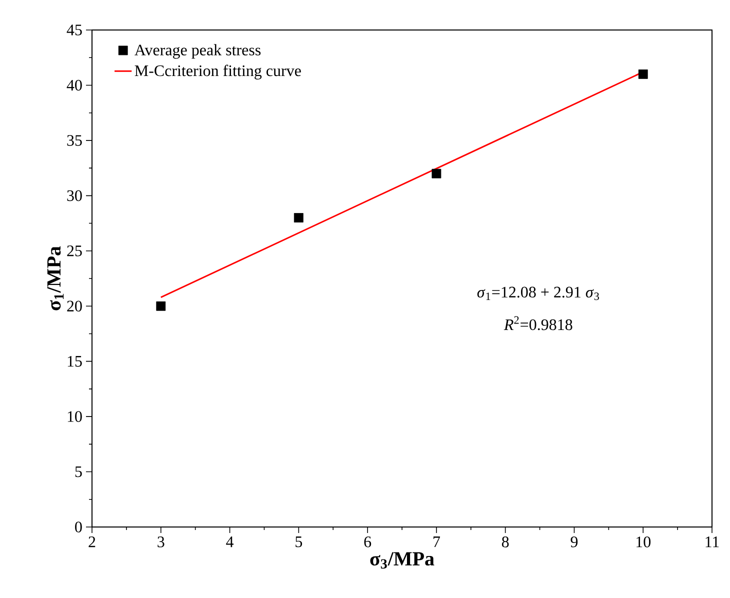  What do you see at coordinates (217, 72) in the screenshot?
I see `legend-label: M-Ccriterion fitting curve` at bounding box center [217, 72].